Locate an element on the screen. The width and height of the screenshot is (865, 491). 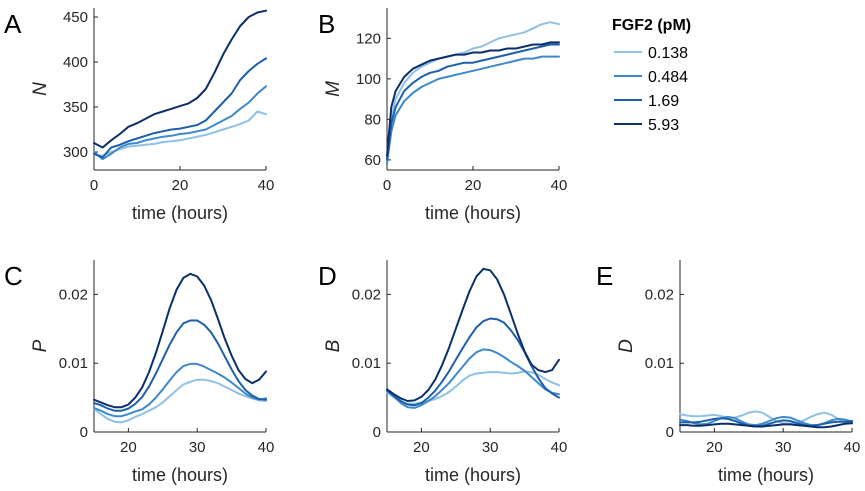
y-tick-label: 100 is located at coordinates (368, 79).